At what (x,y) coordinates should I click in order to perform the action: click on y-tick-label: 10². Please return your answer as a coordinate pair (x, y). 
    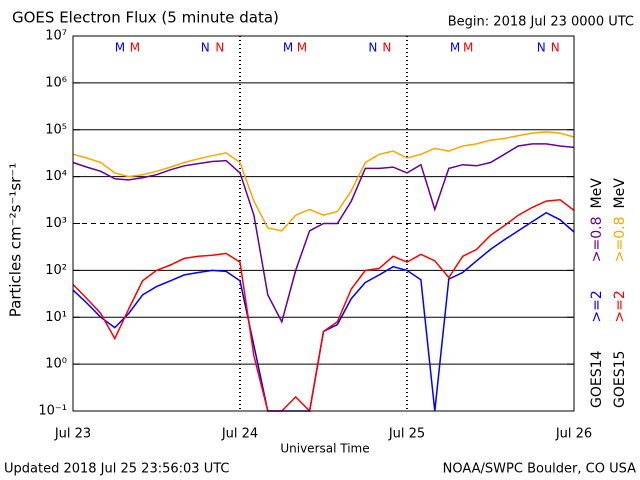
    Looking at the image, I should click on (56, 270).